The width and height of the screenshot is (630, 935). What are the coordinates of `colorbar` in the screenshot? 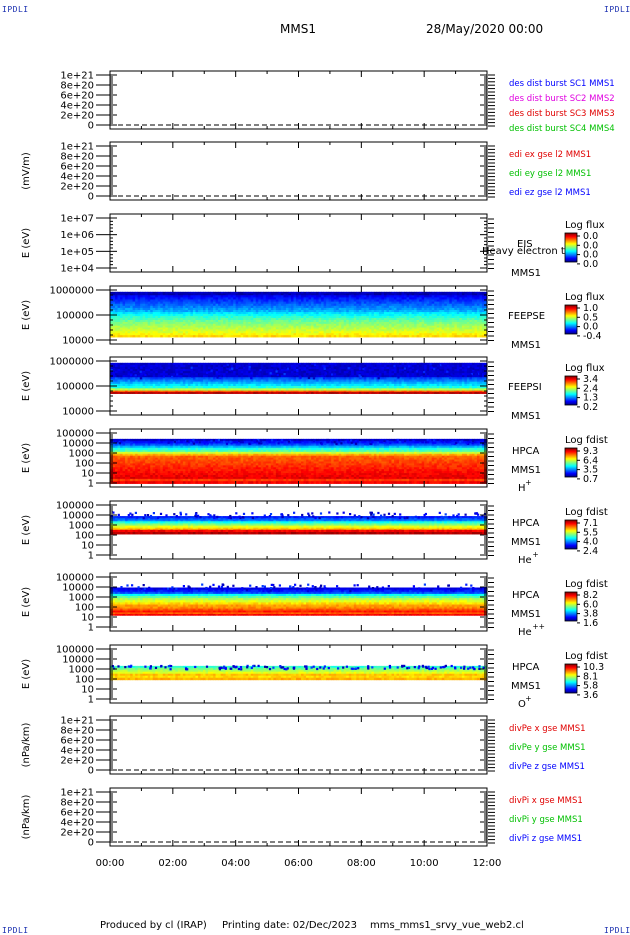 It's located at (571, 319).